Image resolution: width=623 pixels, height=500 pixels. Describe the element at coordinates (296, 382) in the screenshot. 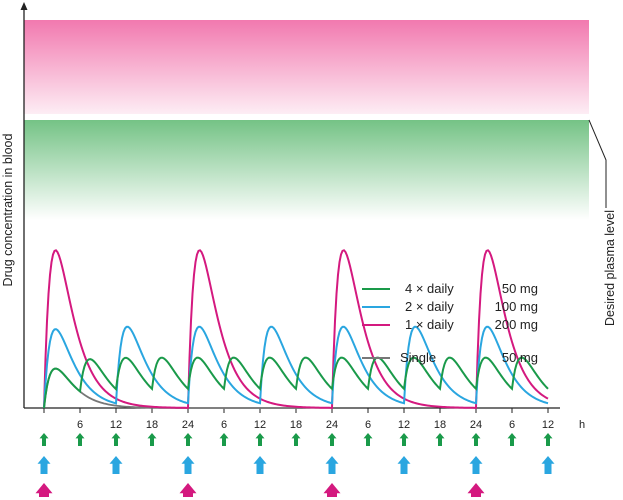

I see `series-line-4-daily` at that location.